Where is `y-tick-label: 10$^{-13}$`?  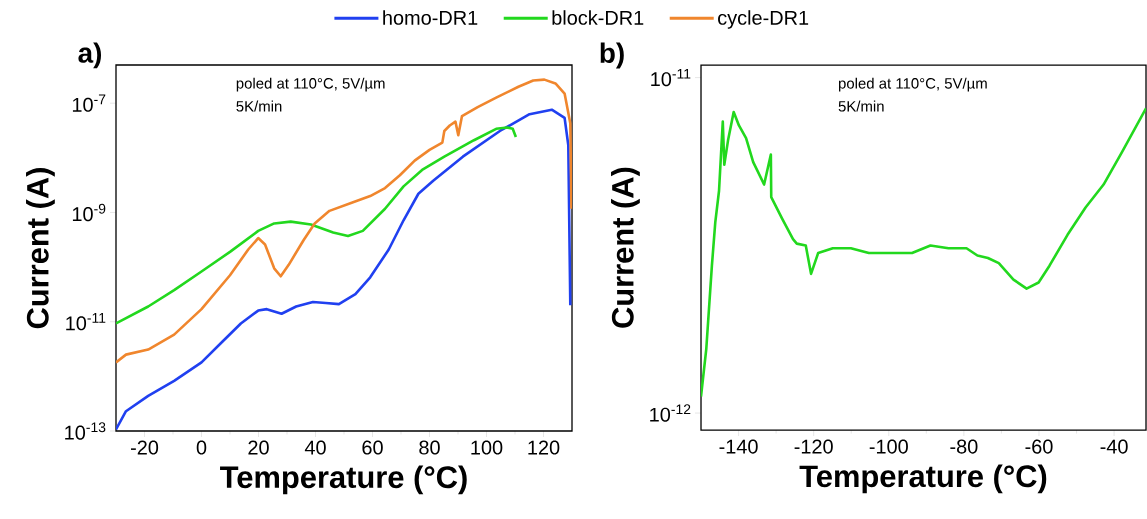 y-tick-label: 10$^{-13}$ is located at coordinates (85, 431).